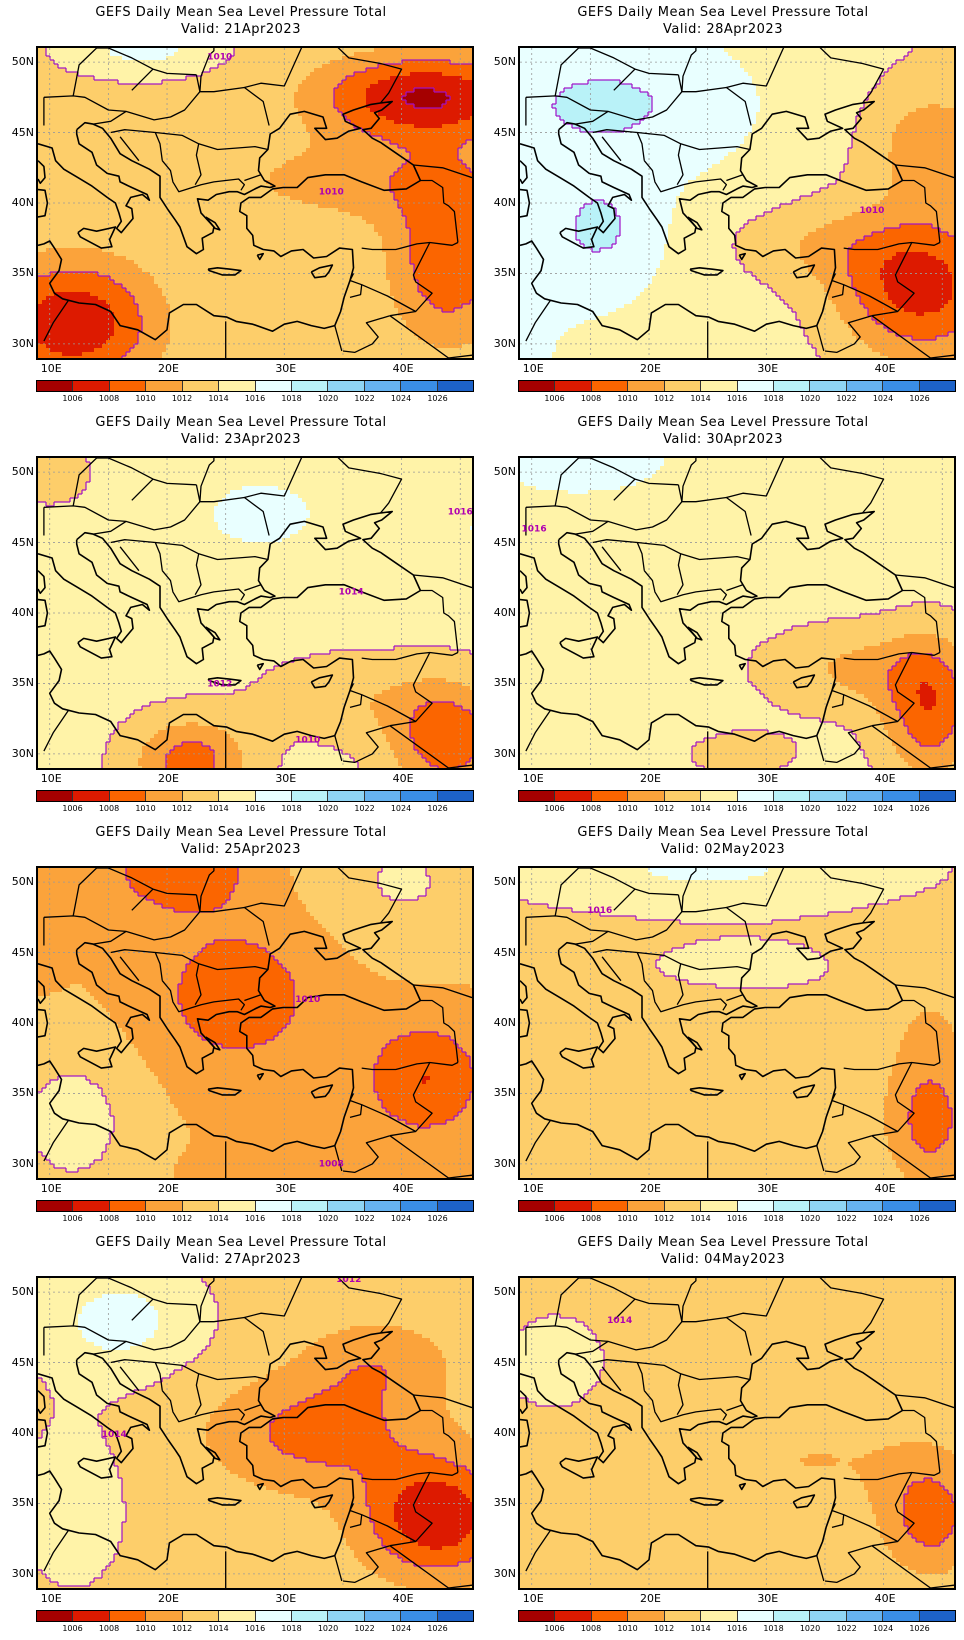 The width and height of the screenshot is (964, 1640). Describe the element at coordinates (503, 754) in the screenshot. I see `latitude-label: 30N` at that location.